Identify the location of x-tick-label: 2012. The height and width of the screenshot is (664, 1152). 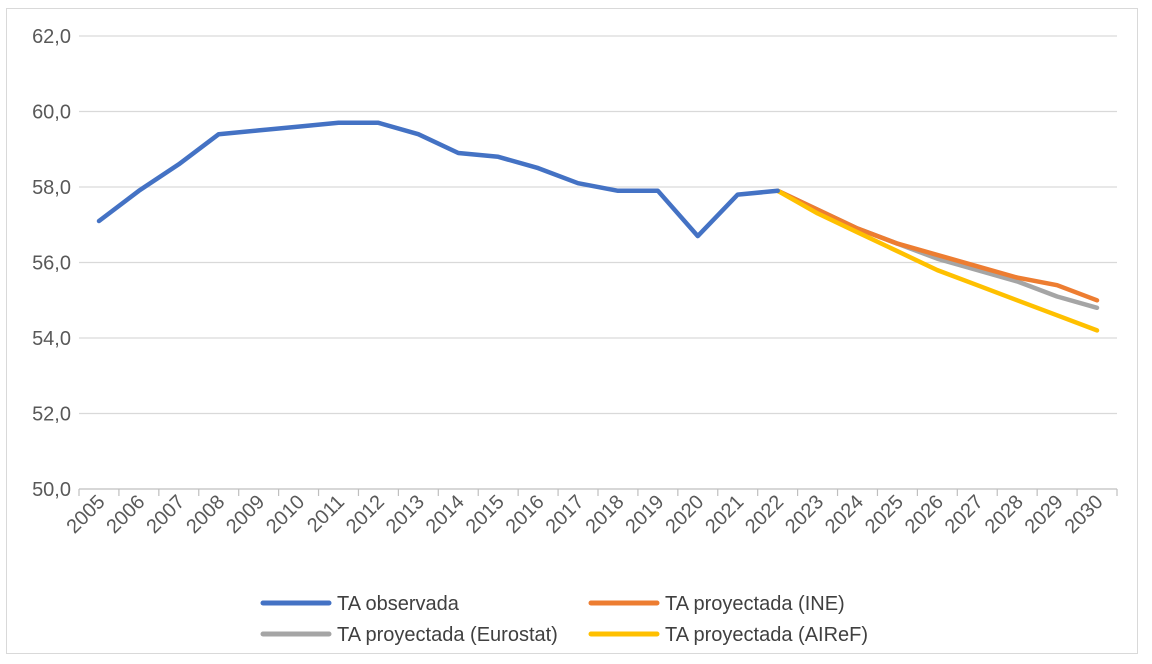
(365, 514).